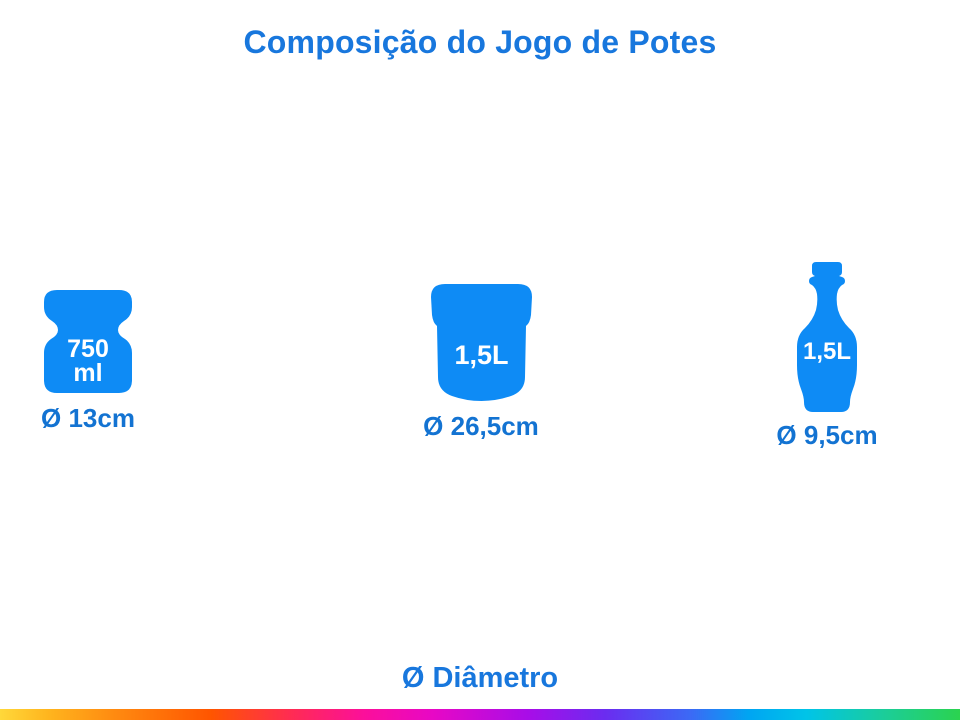  Describe the element at coordinates (88, 349) in the screenshot. I see `capacity-value: 750` at that location.